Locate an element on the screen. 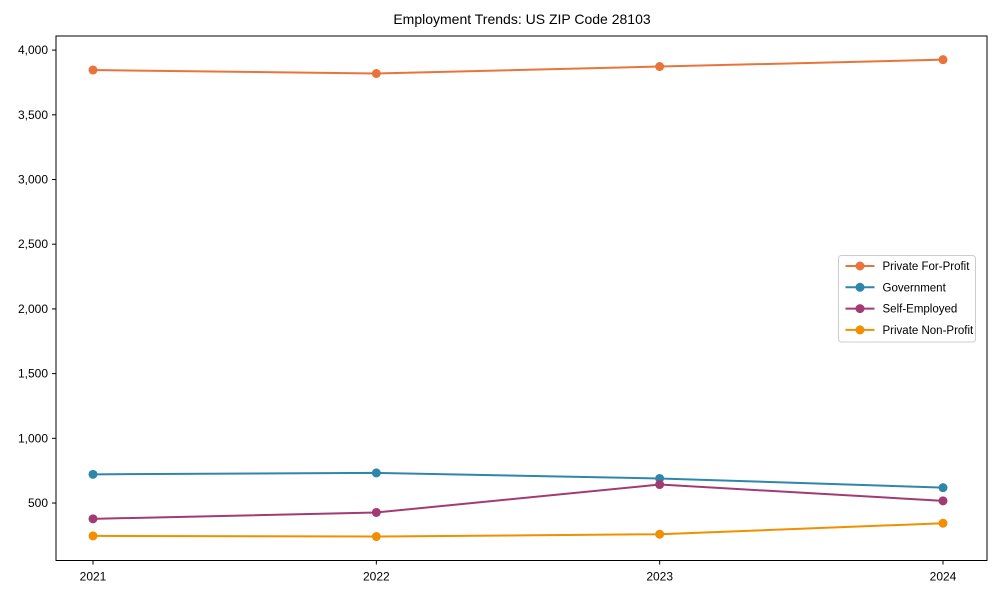 The width and height of the screenshot is (1000, 600). y-tick-label: 3,000 is located at coordinates (33, 180).